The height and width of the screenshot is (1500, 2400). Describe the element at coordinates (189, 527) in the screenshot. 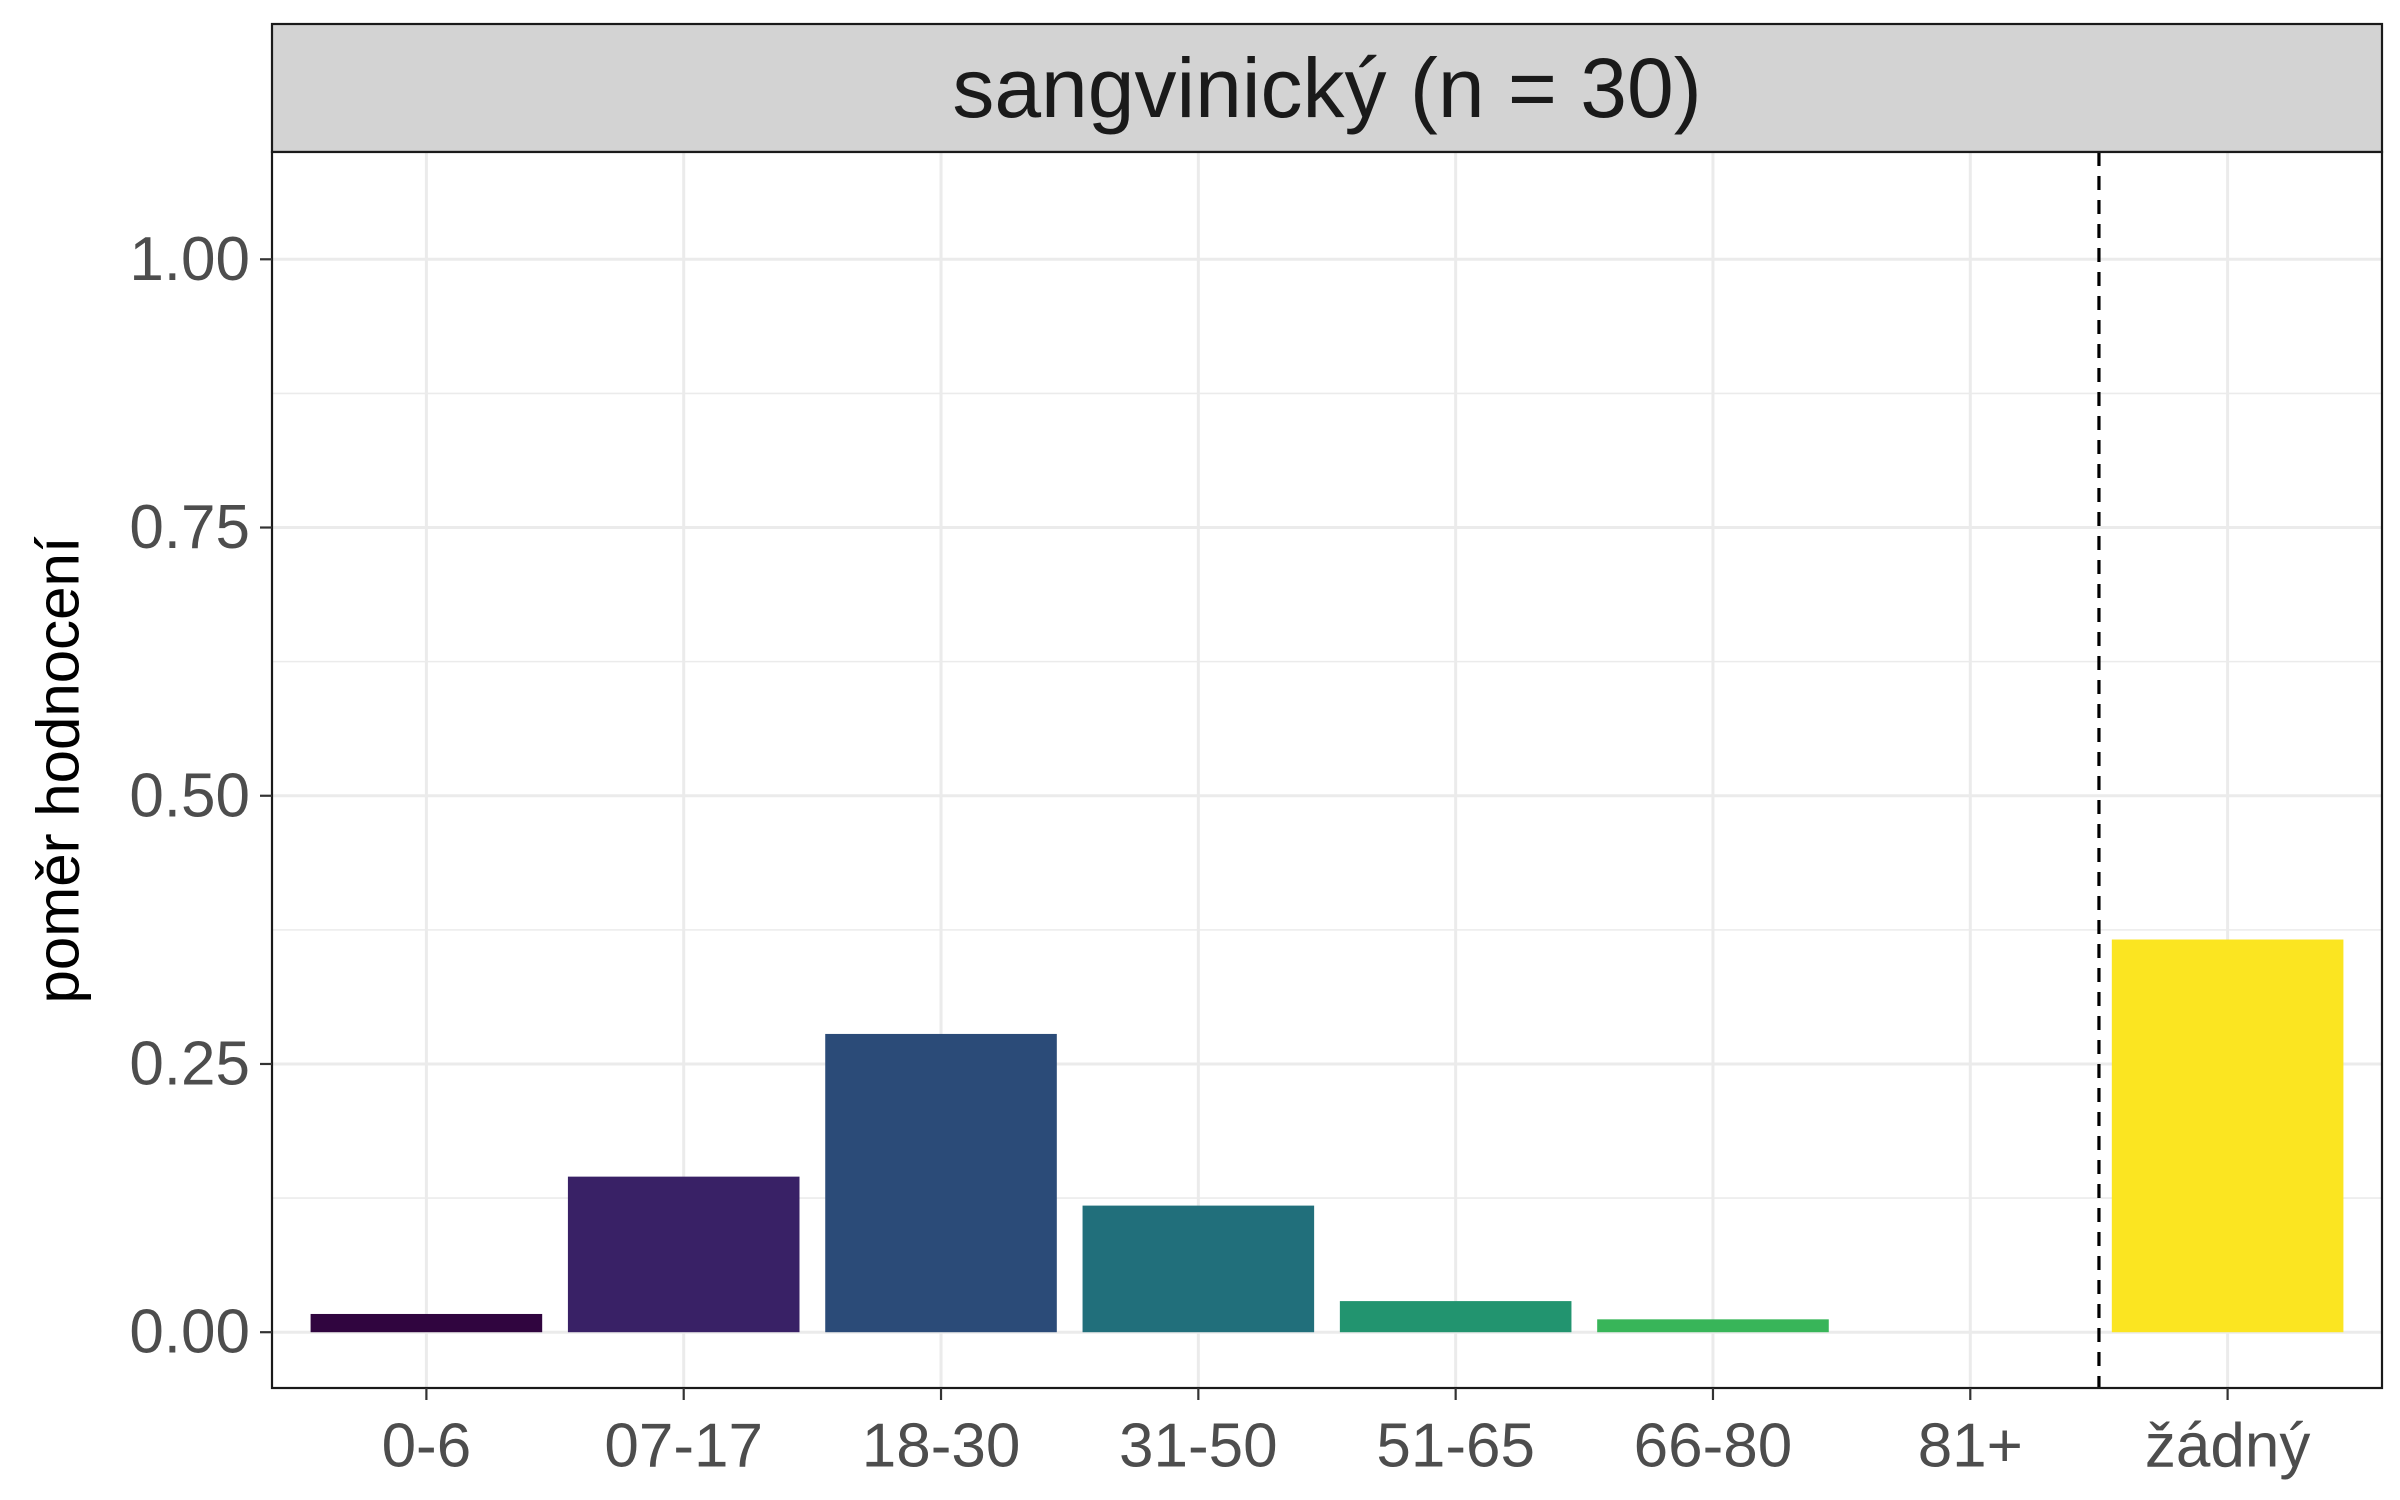

I see `y-tick-label: 0.75` at that location.